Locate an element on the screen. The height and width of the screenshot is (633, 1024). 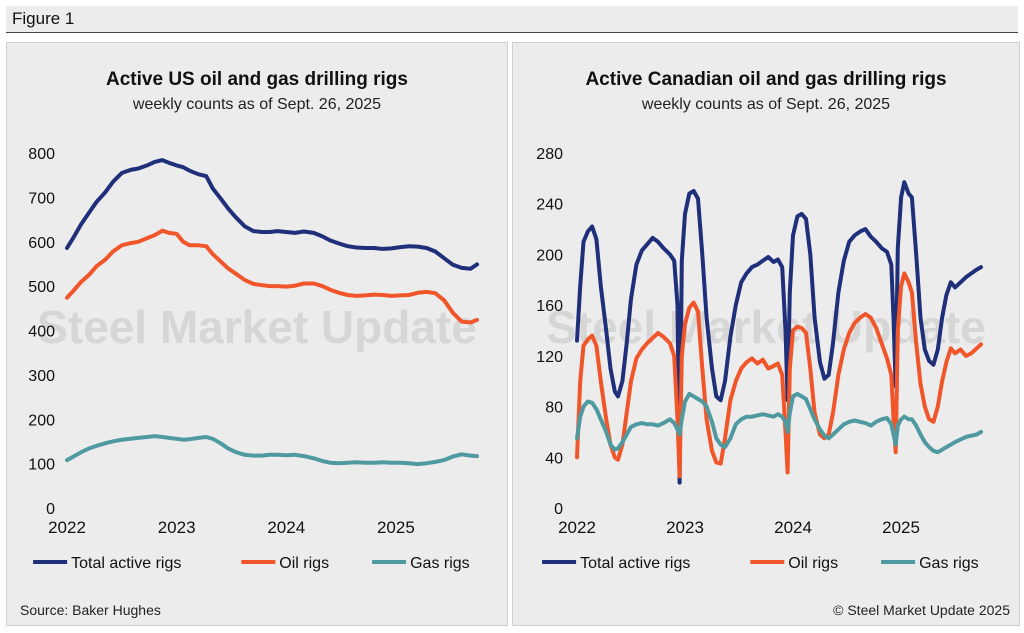
copyright-note: © Steel Market Update 2025 is located at coordinates (921, 610).